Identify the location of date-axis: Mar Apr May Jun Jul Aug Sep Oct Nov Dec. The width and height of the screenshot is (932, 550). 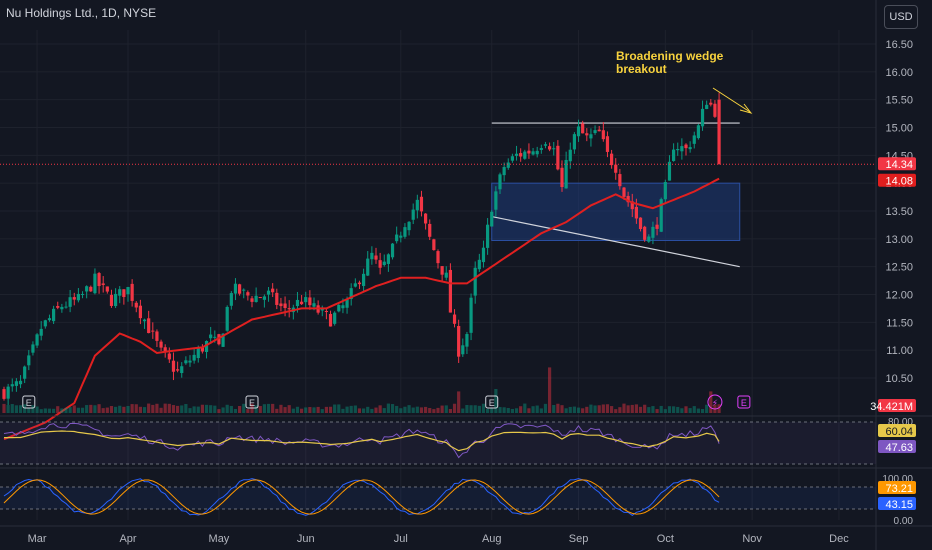
(439, 539).